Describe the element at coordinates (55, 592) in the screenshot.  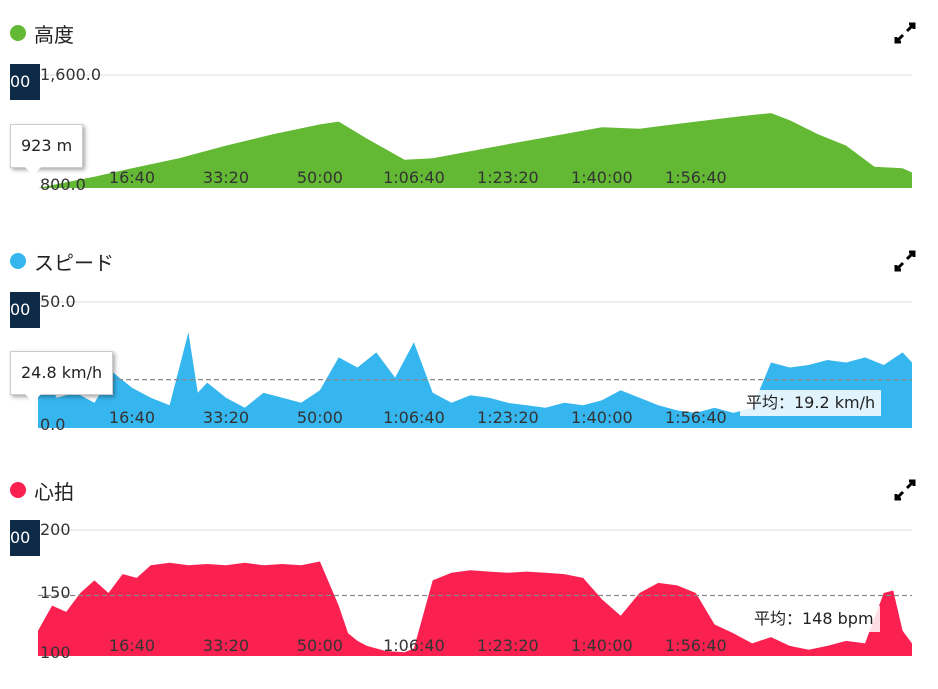
I see `y-axis-mid-label: 150` at that location.